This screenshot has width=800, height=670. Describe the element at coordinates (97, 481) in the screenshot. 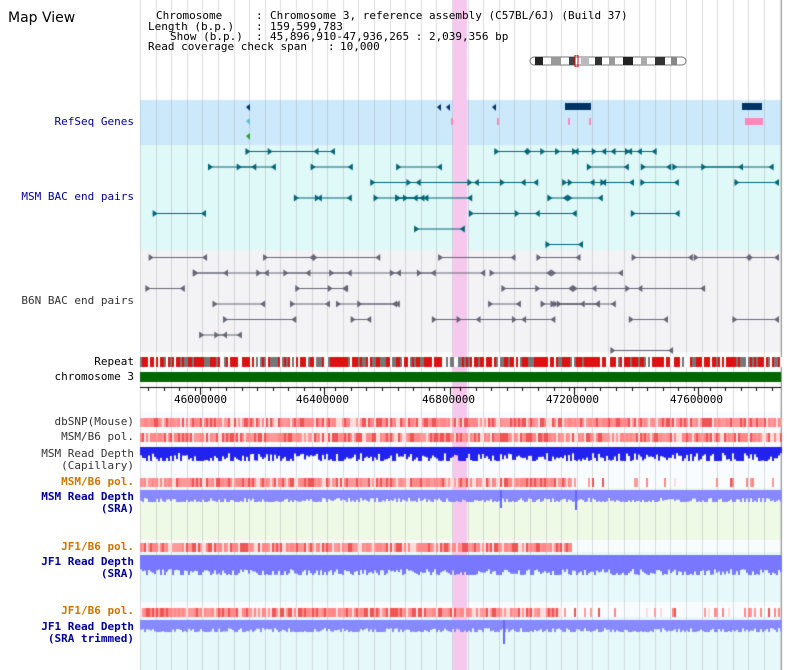

I see `track-label-msm-b6-pol-sra: MSM/B6 pol.` at that location.